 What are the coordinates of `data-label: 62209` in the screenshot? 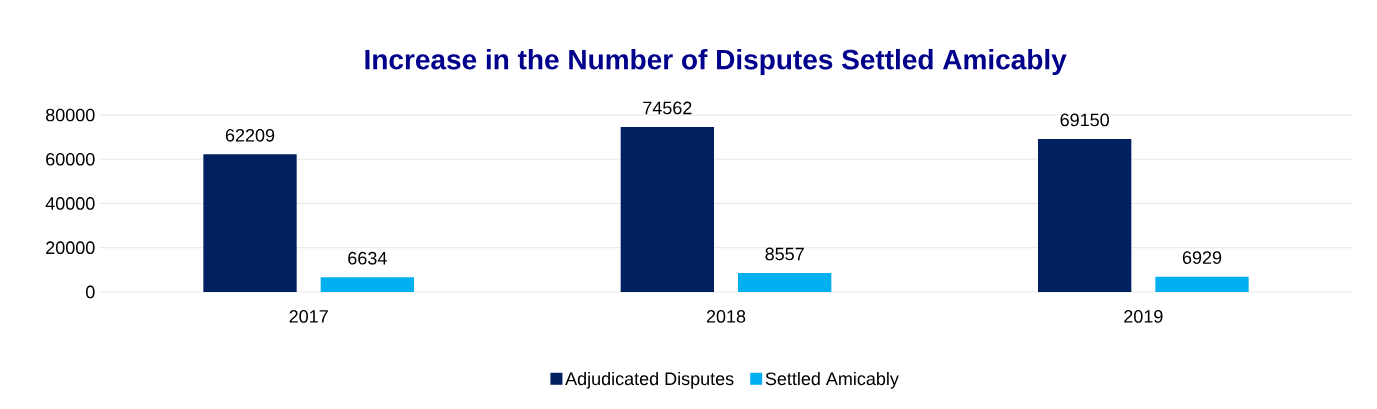 It's located at (250, 135).